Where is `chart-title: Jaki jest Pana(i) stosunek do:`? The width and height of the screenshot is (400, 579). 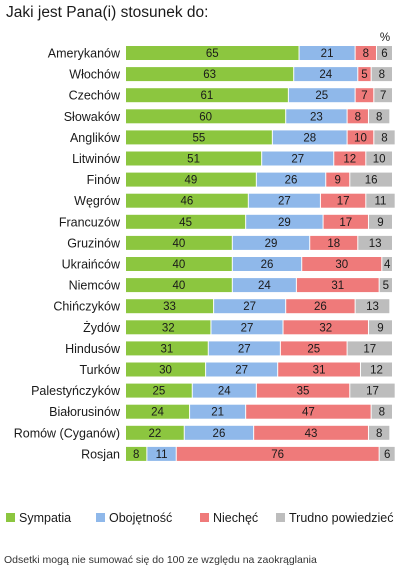 chart-title: Jaki jest Pana(i) stosunek do: is located at coordinates (107, 12).